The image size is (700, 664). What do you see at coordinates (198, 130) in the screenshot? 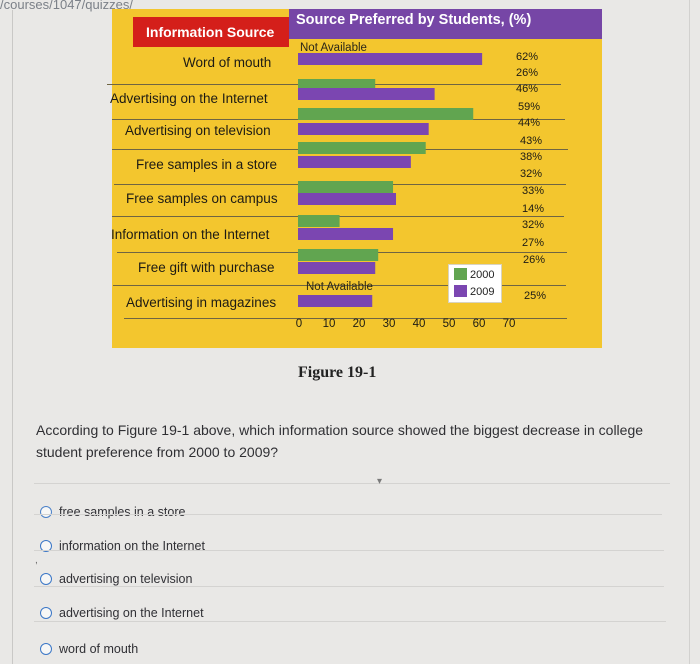
I see `category-label-advertising-television: Advertising on television` at bounding box center [198, 130].